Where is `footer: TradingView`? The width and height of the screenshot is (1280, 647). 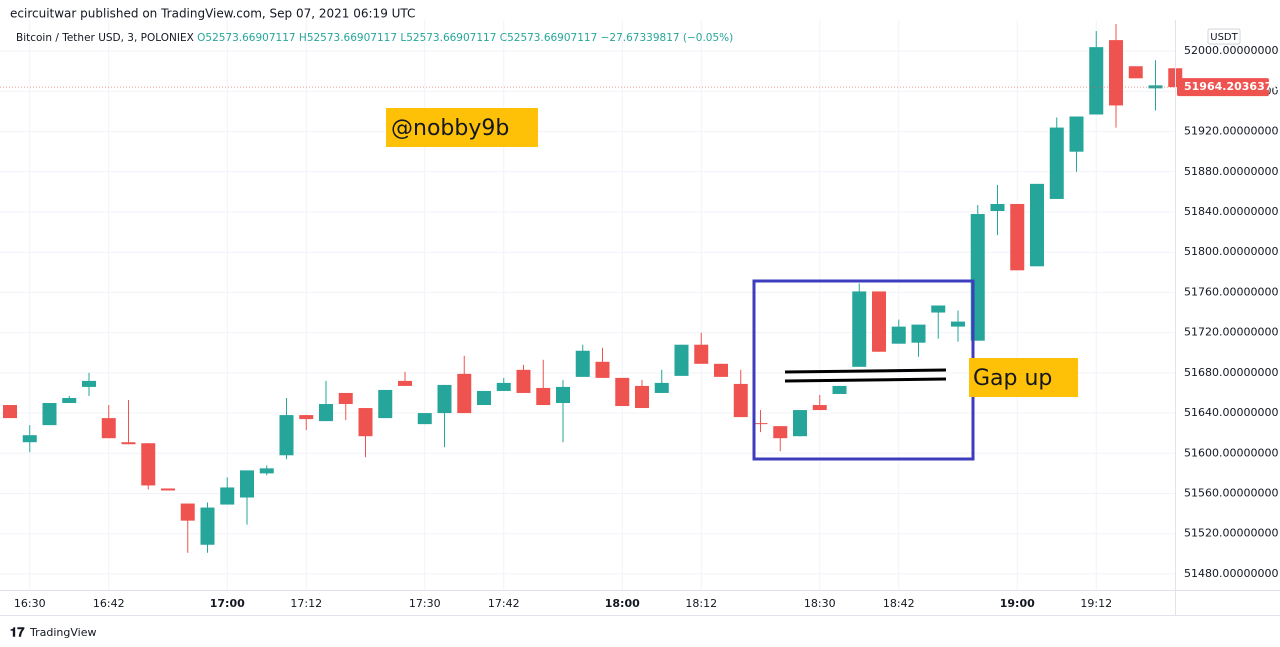
footer: TradingView is located at coordinates (62, 632).